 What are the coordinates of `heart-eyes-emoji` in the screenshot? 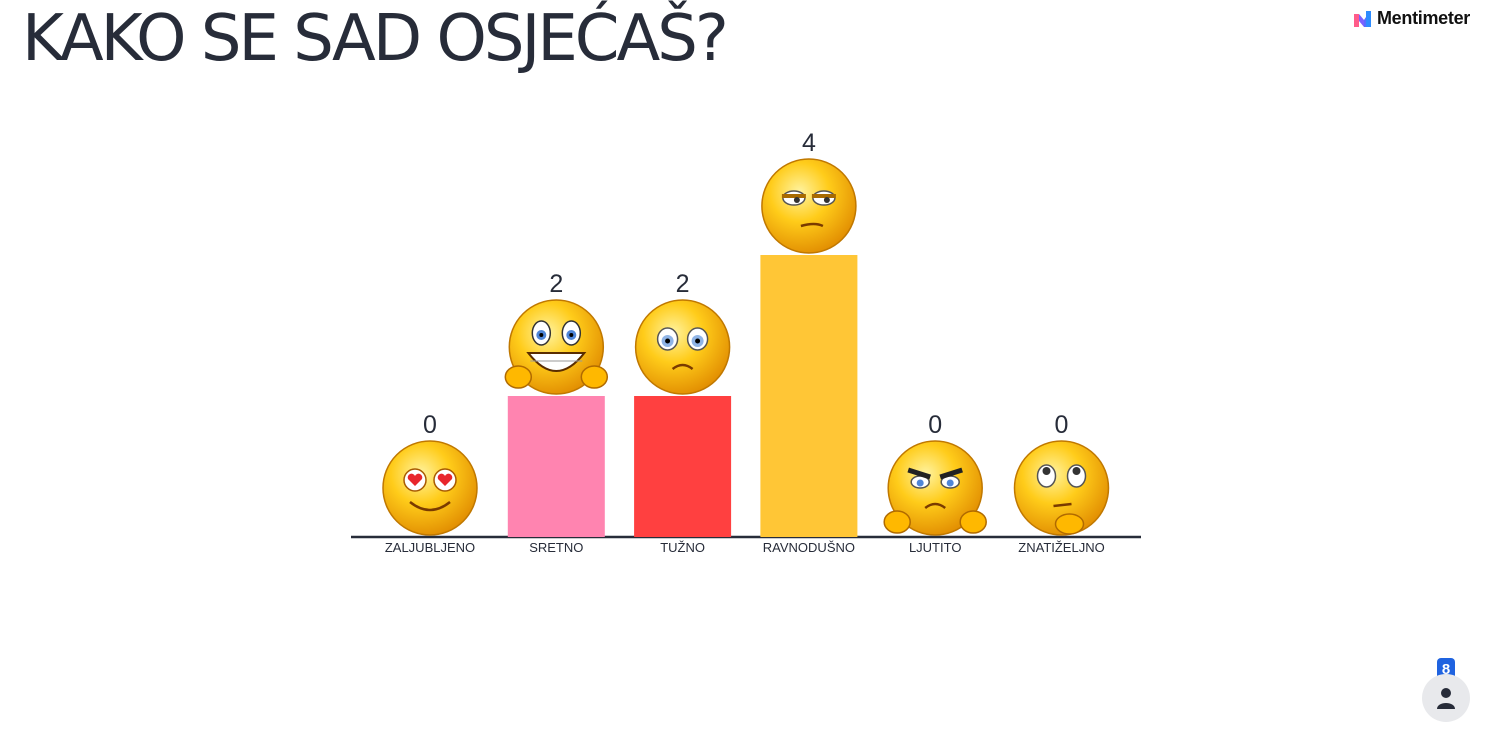 It's located at (430, 488).